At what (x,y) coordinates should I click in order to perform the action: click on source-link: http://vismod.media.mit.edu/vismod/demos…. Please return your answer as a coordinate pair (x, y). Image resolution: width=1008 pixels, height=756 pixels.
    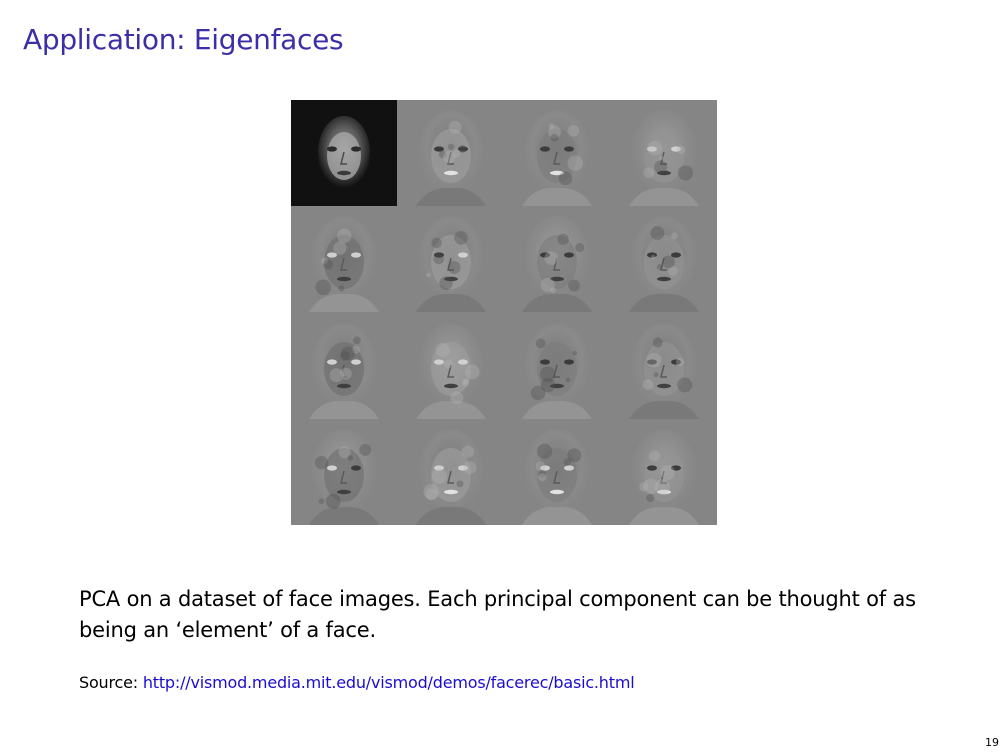
    Looking at the image, I should click on (388, 682).